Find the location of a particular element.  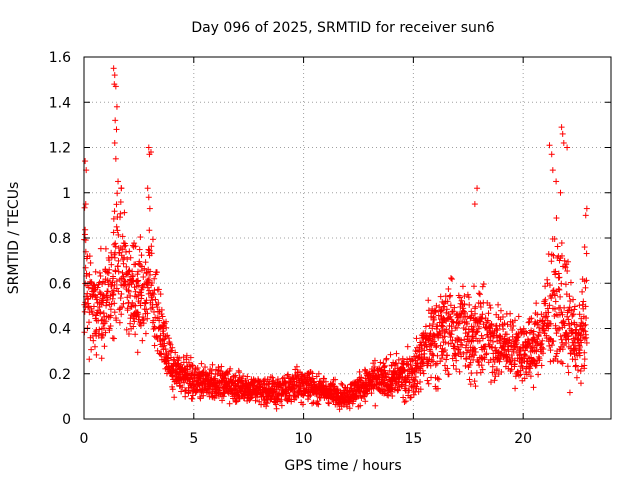

x-tick-label: 20 is located at coordinates (523, 439).